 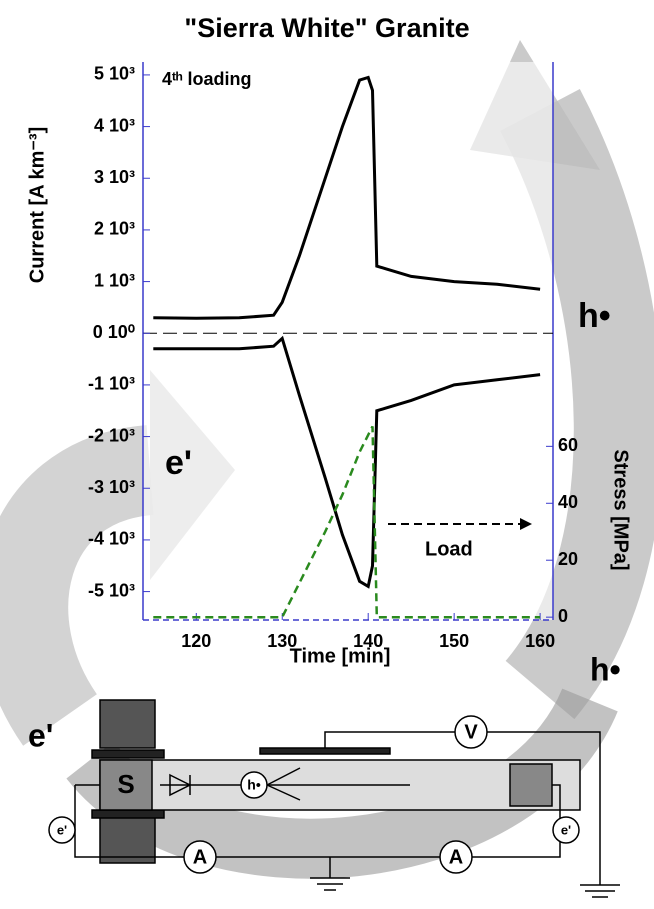 What do you see at coordinates (114, 332) in the screenshot?
I see `y-tick-label: 0 10⁰` at bounding box center [114, 332].